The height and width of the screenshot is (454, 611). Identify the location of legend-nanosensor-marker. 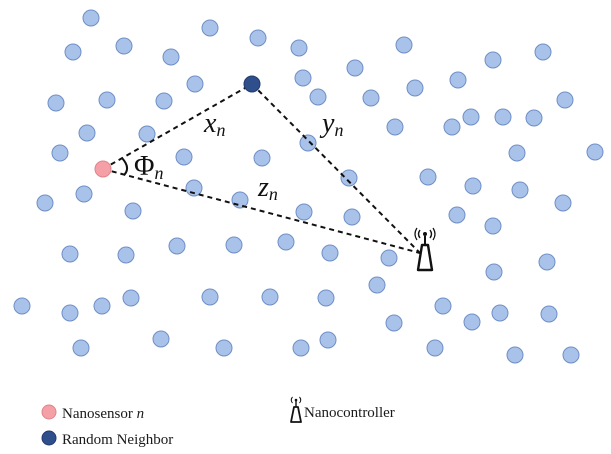
(49, 412).